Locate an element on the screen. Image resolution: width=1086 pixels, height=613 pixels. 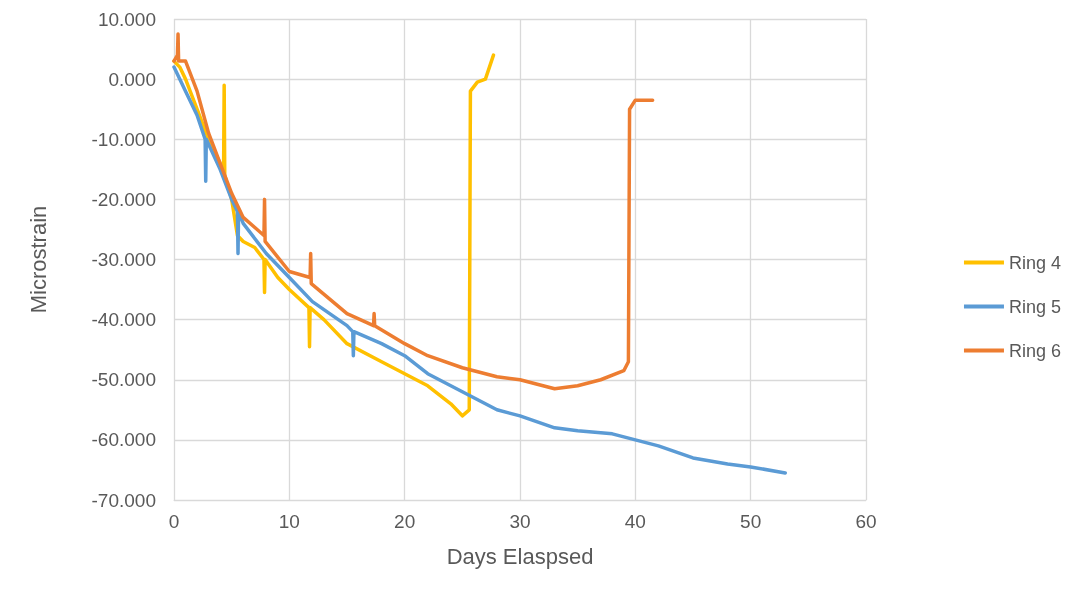
x-tick-label: 10 is located at coordinates (289, 521).